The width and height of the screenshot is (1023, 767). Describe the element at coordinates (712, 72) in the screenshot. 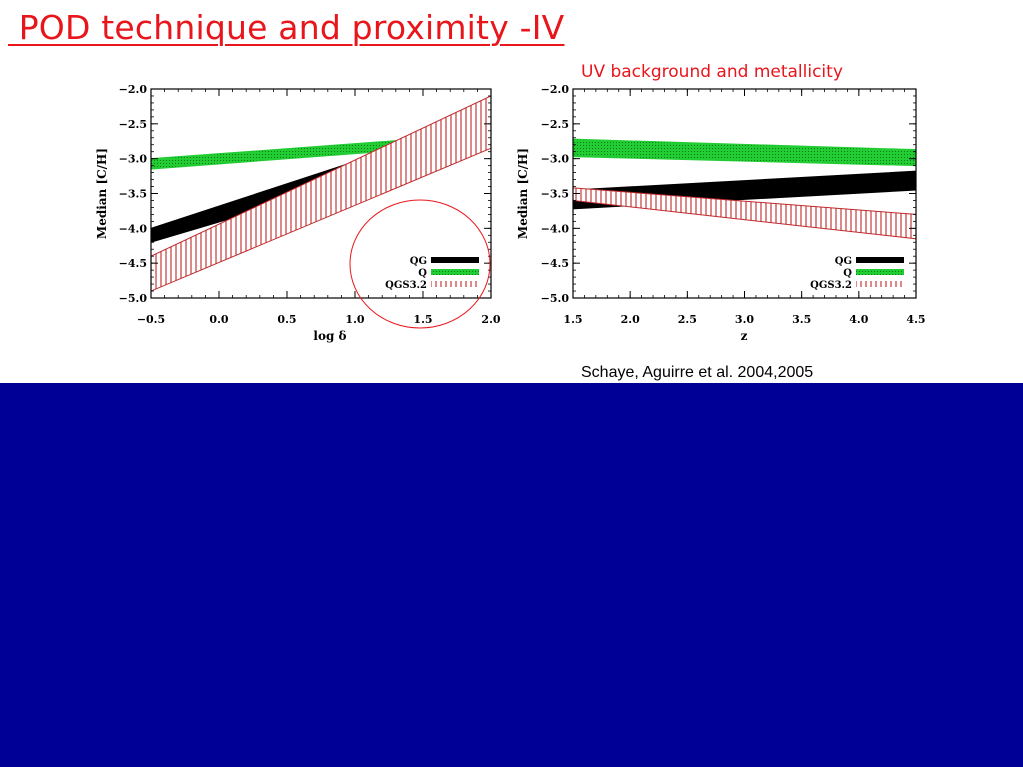

I see `slide-subtitle: UV background and metallicity` at that location.